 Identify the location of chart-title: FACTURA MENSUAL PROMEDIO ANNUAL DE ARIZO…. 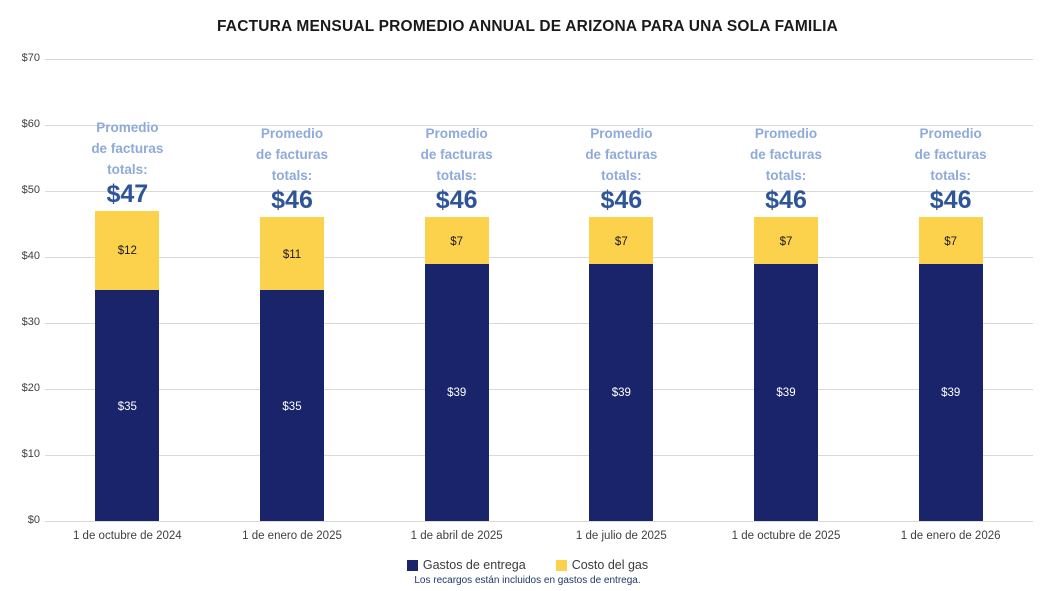
(527, 26).